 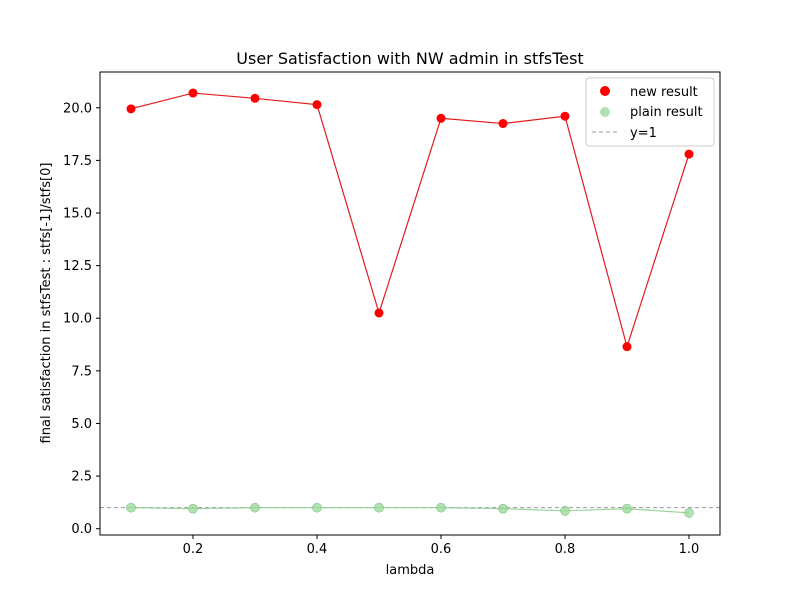 I want to click on y-axis-ticks: 0.0 2.5 5.0 7.5 10.0 12.5 15.0 17.5 20.0, so click(x=81, y=319).